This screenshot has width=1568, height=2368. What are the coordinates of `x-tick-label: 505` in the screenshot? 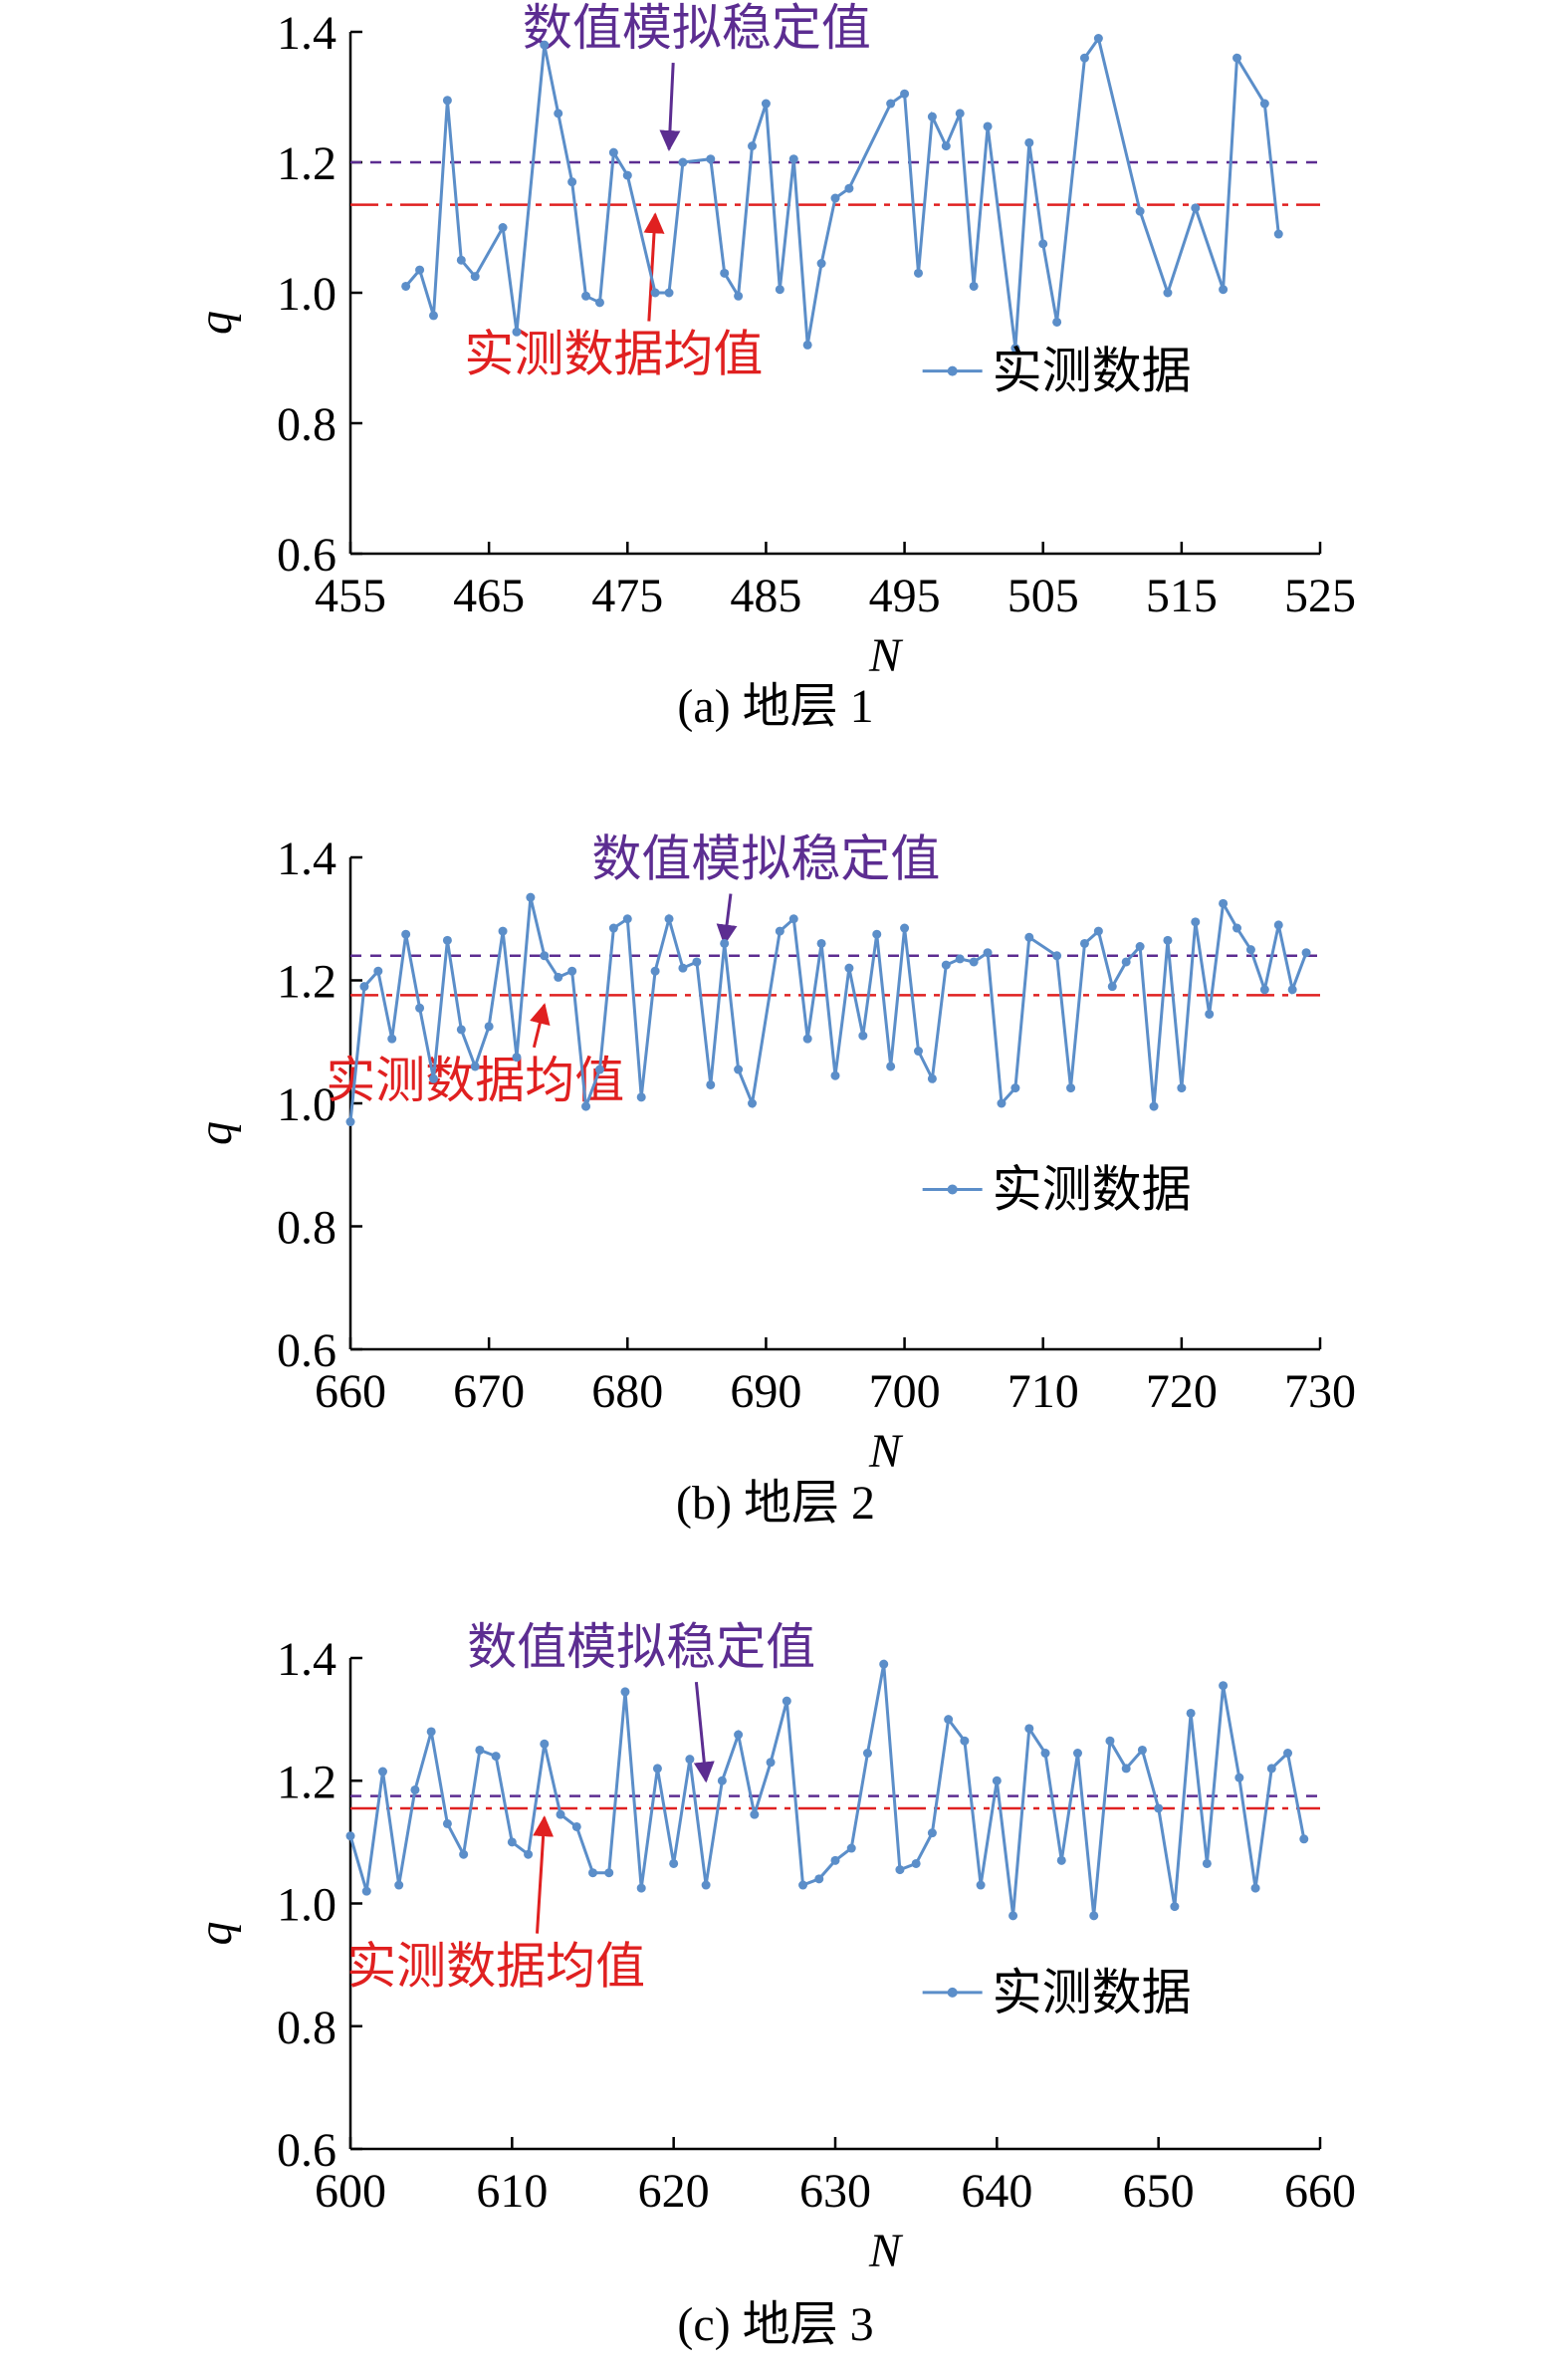 It's located at (1044, 596).